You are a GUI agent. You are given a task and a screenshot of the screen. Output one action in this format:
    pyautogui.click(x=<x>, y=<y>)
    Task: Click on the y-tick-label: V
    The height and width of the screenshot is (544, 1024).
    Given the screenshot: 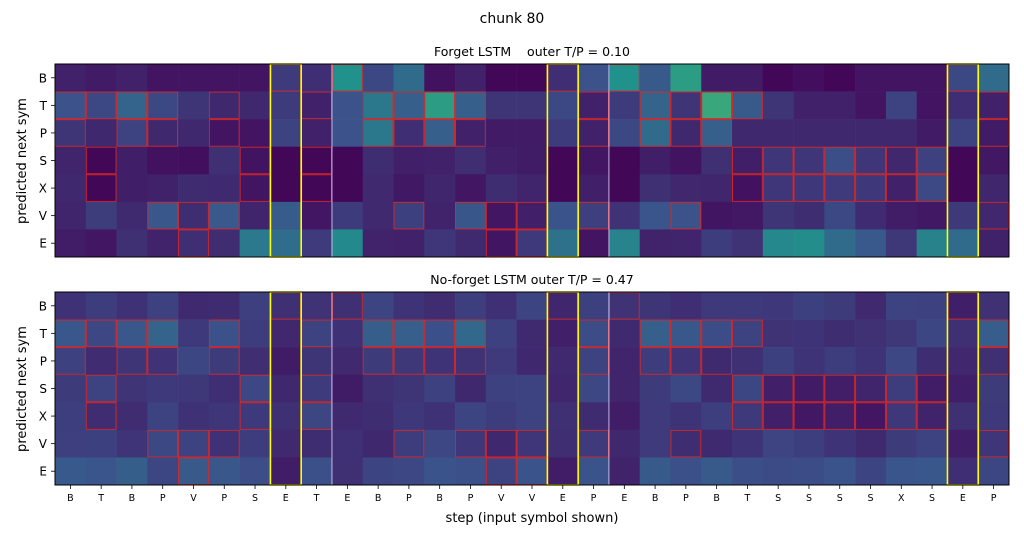 What is the action you would take?
    pyautogui.click(x=43, y=216)
    